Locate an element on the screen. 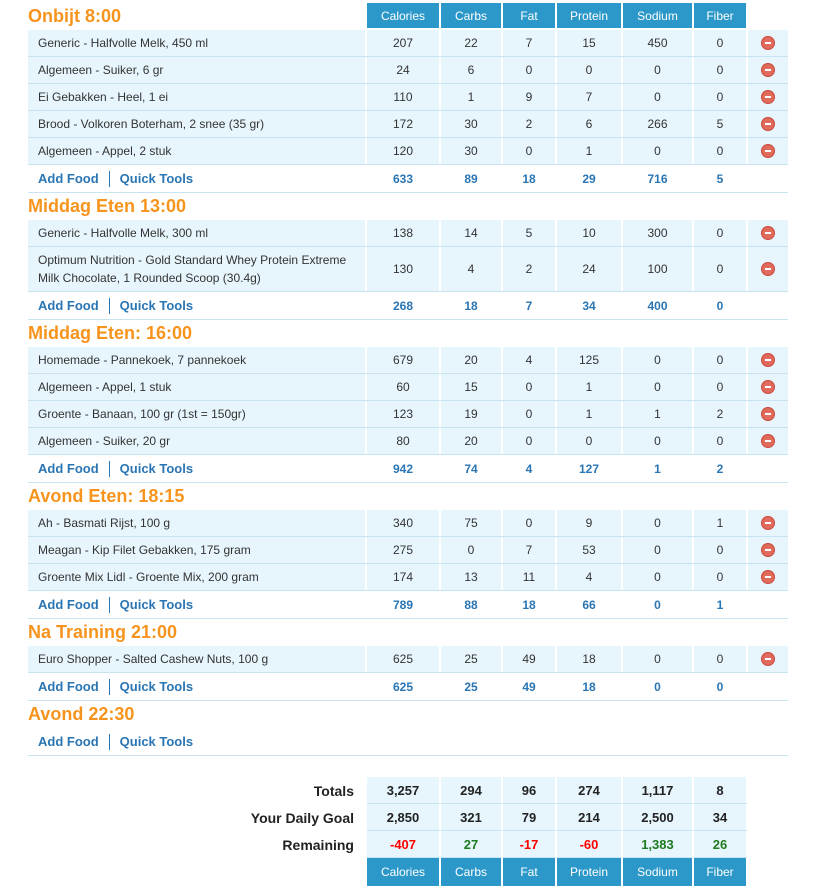  fat-value: 9 is located at coordinates (530, 97).